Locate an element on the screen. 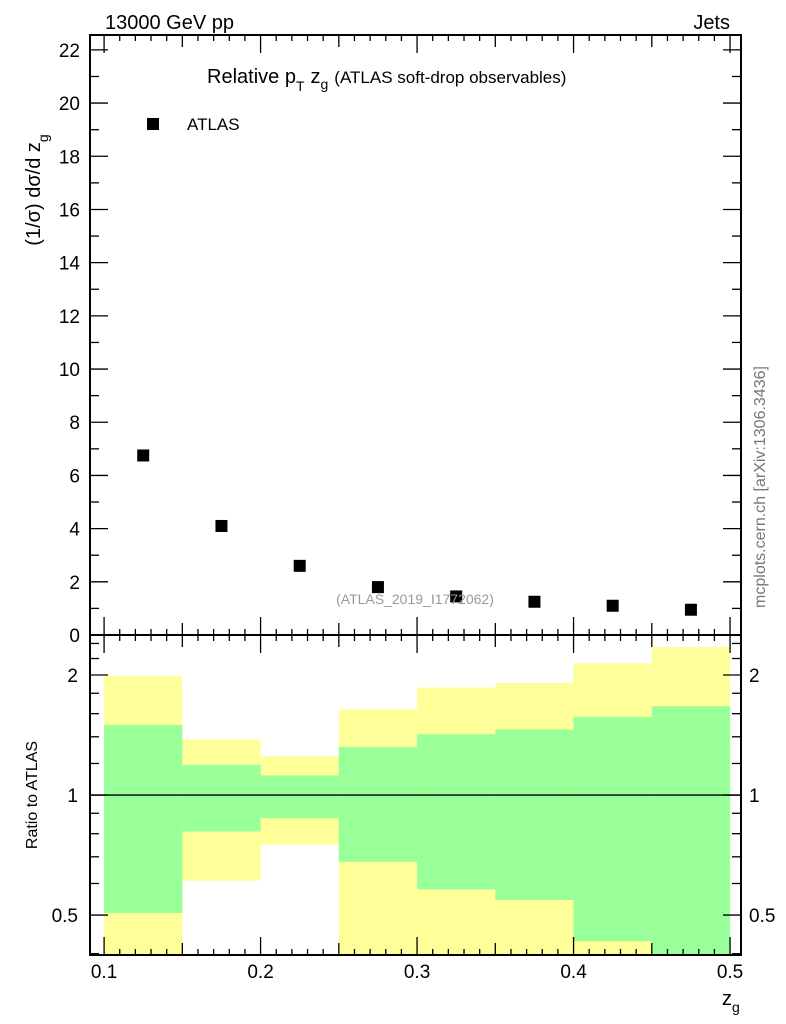 Image resolution: width=786 pixels, height=1024 pixels. main-y-axis-label: (1/σ) dσ/d zg is located at coordinates (37, 189).